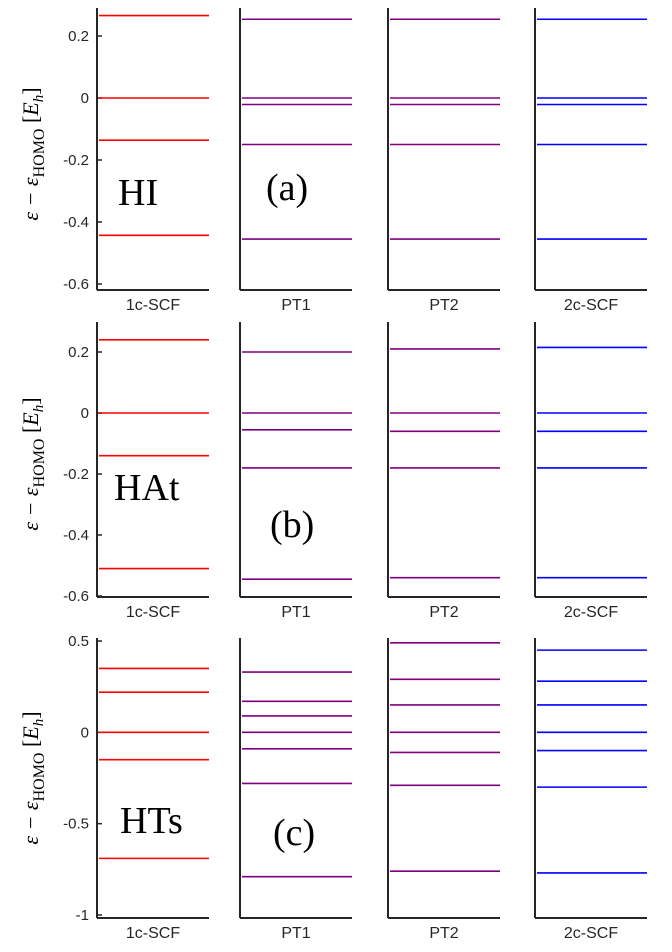  I want to click on molecule-label: HAt, so click(147, 488).